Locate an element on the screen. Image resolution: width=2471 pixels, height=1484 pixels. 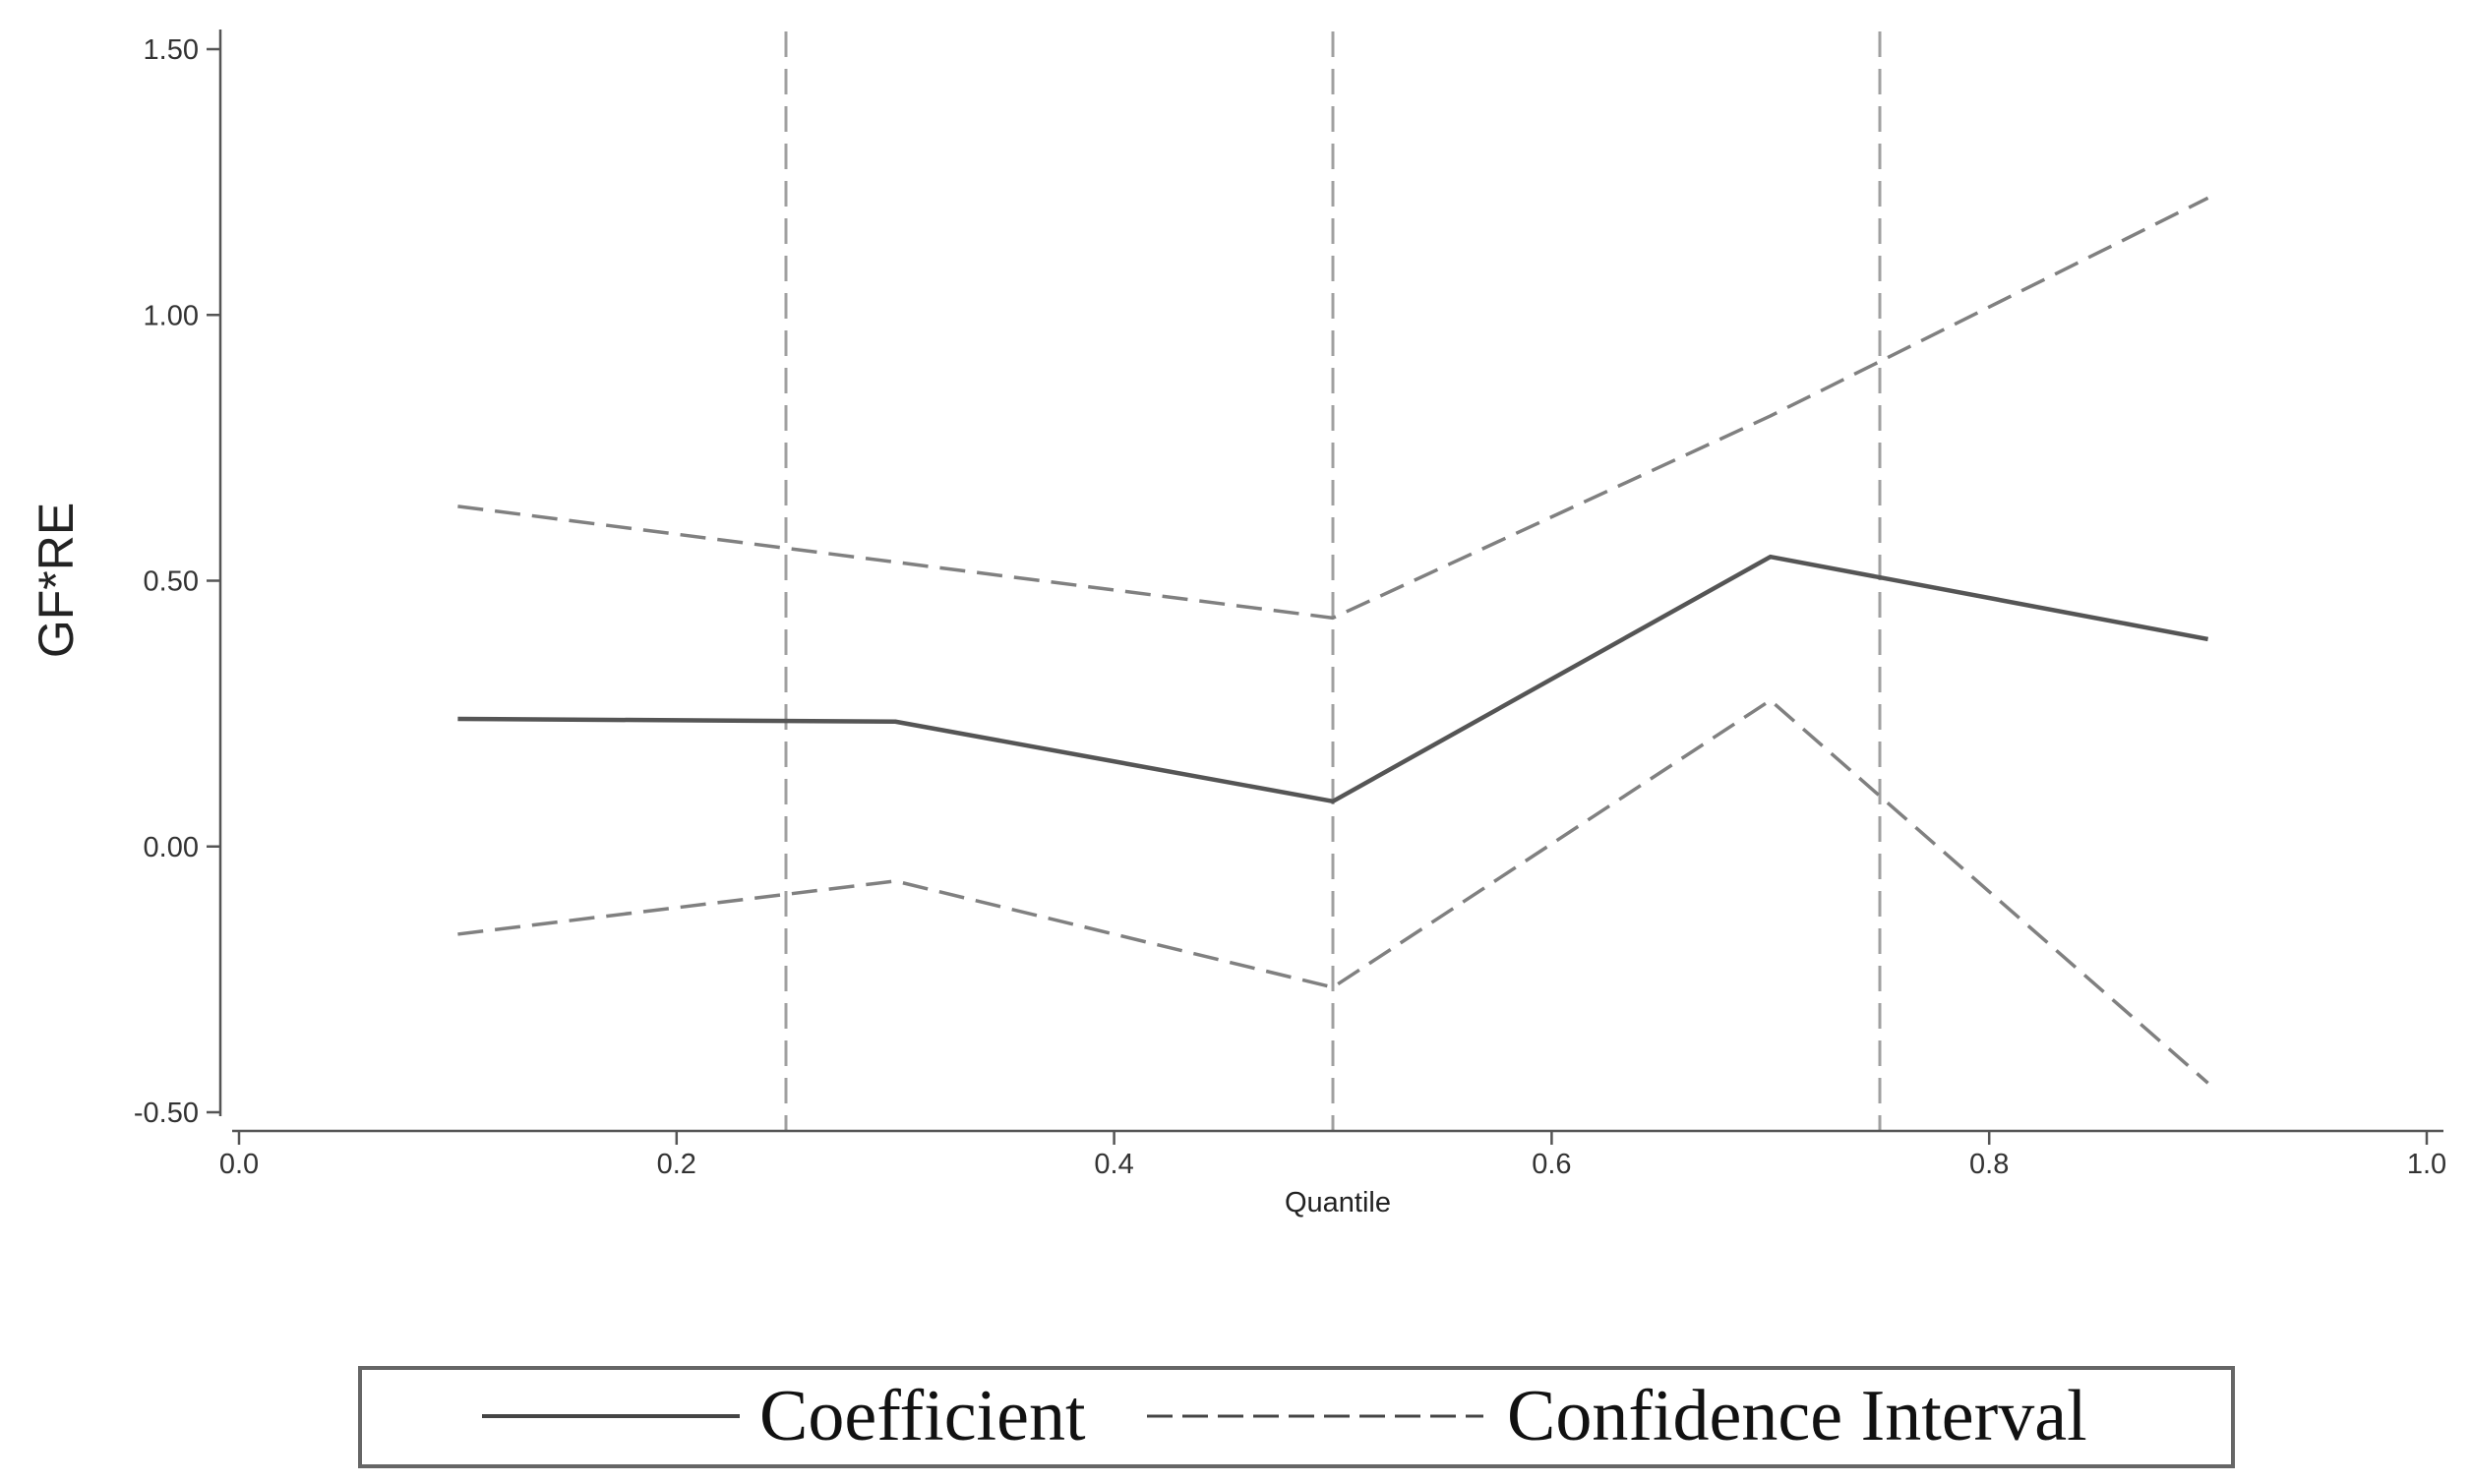
y-tick-label-0-00: 0.00 is located at coordinates (171, 847).